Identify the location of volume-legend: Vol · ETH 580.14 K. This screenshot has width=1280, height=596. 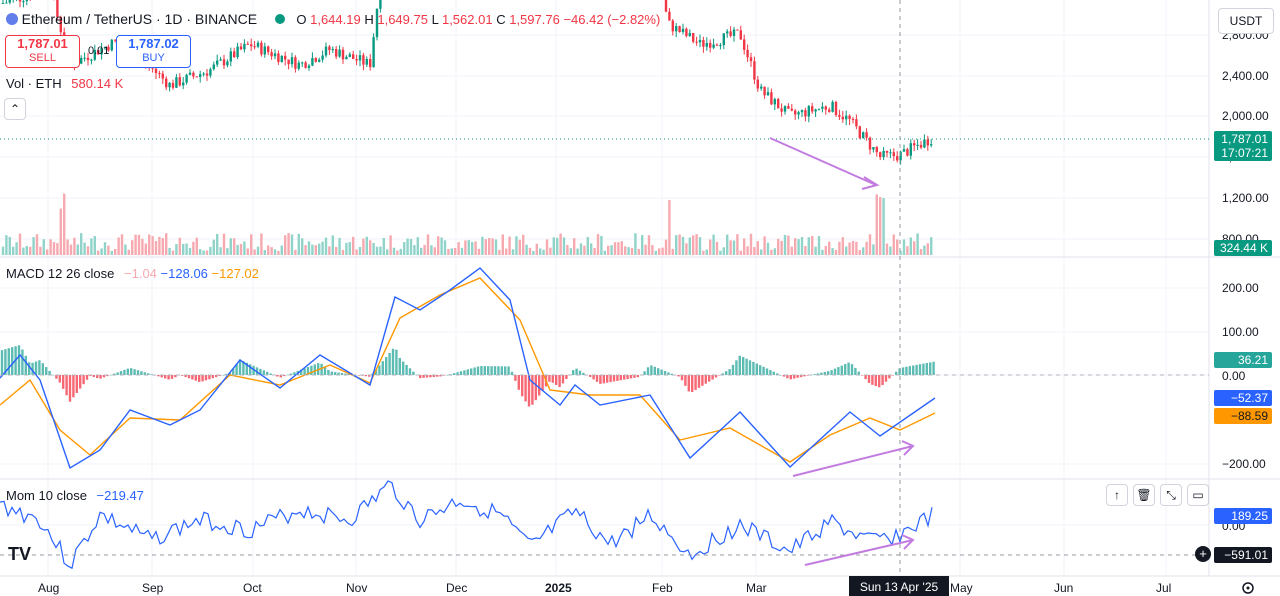
(64, 83).